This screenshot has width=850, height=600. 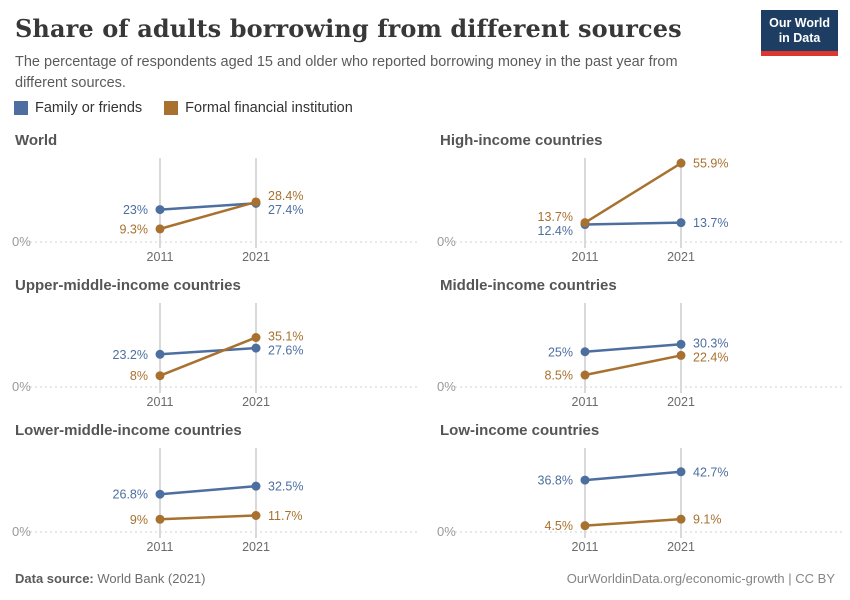 What do you see at coordinates (139, 520) in the screenshot?
I see `value-label: 9%` at bounding box center [139, 520].